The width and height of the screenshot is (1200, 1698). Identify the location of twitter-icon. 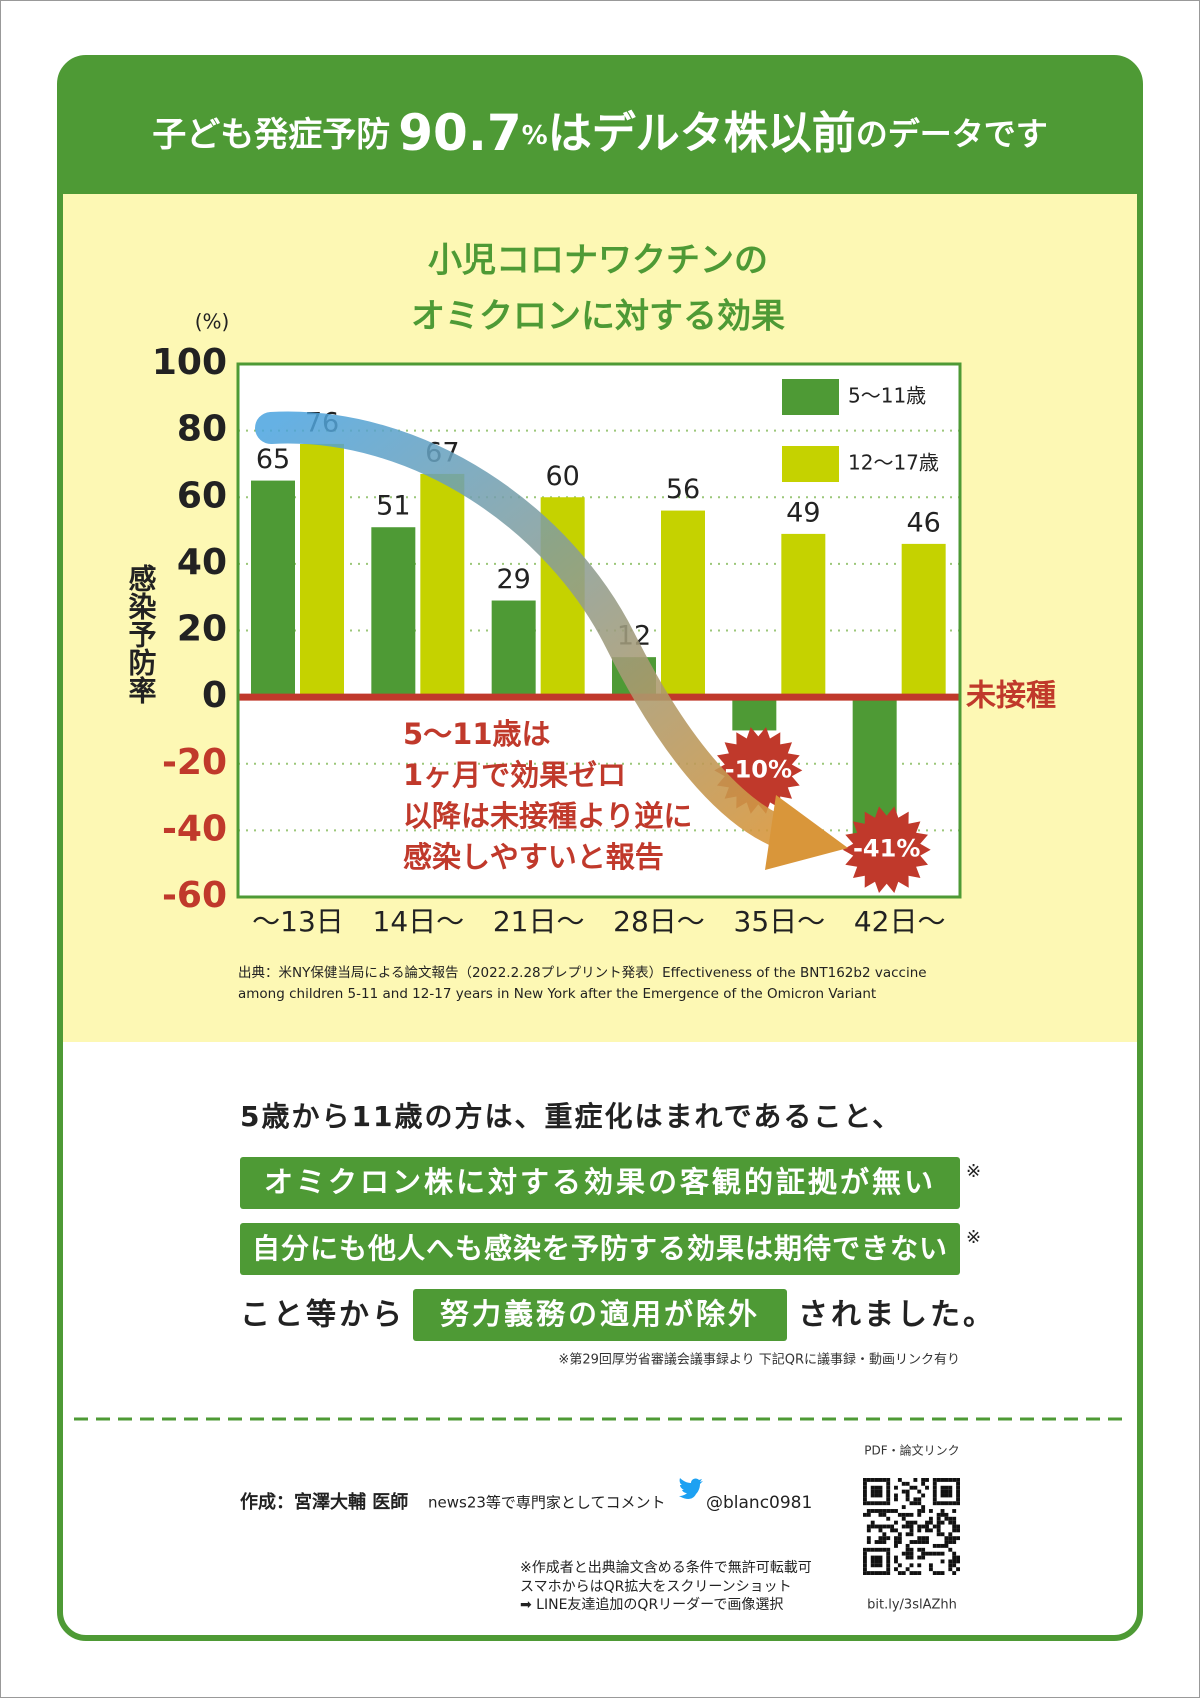
(691, 1488).